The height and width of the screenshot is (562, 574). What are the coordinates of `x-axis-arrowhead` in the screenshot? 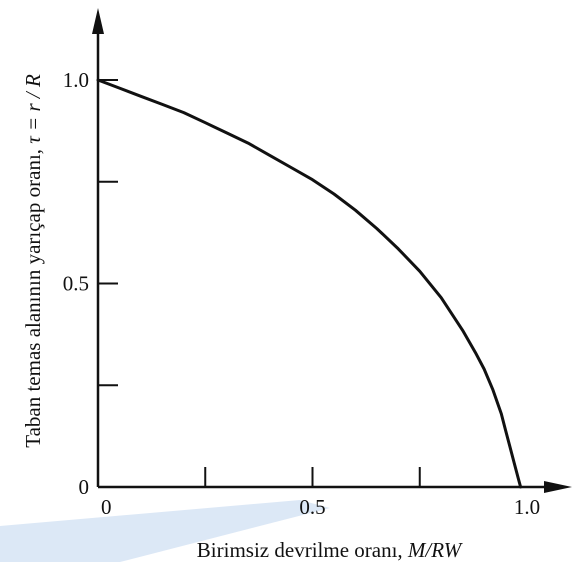 It's located at (558, 487).